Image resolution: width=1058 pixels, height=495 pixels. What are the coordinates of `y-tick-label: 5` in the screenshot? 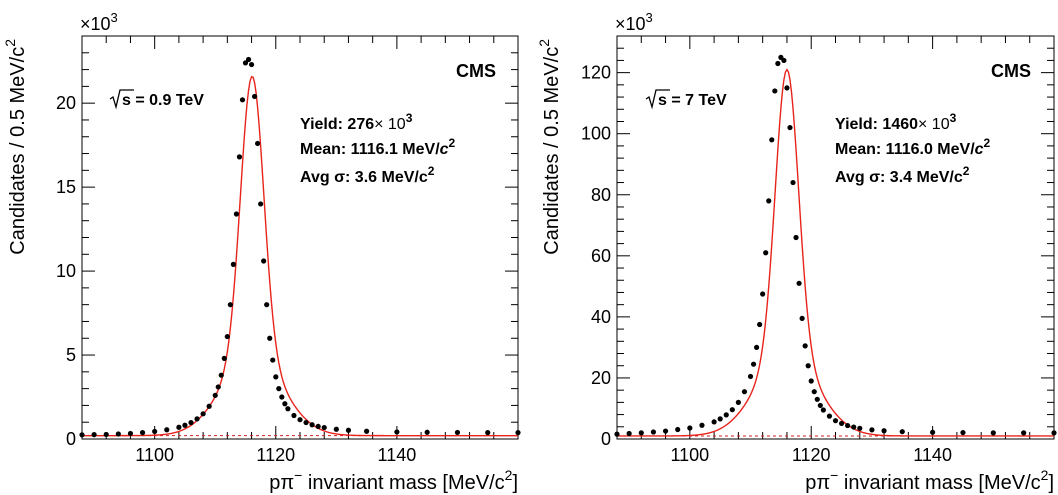 It's located at (71, 355).